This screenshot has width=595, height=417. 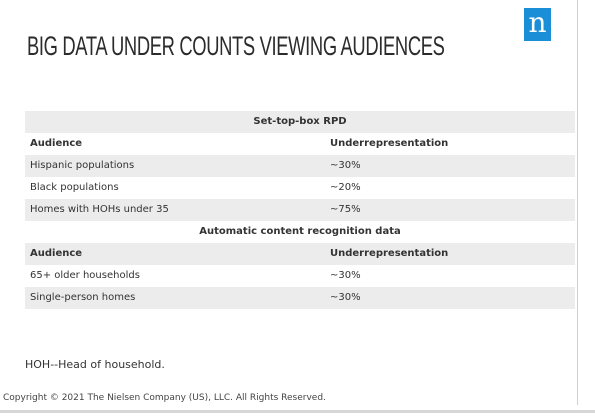 I want to click on right-divider, so click(x=577, y=202).